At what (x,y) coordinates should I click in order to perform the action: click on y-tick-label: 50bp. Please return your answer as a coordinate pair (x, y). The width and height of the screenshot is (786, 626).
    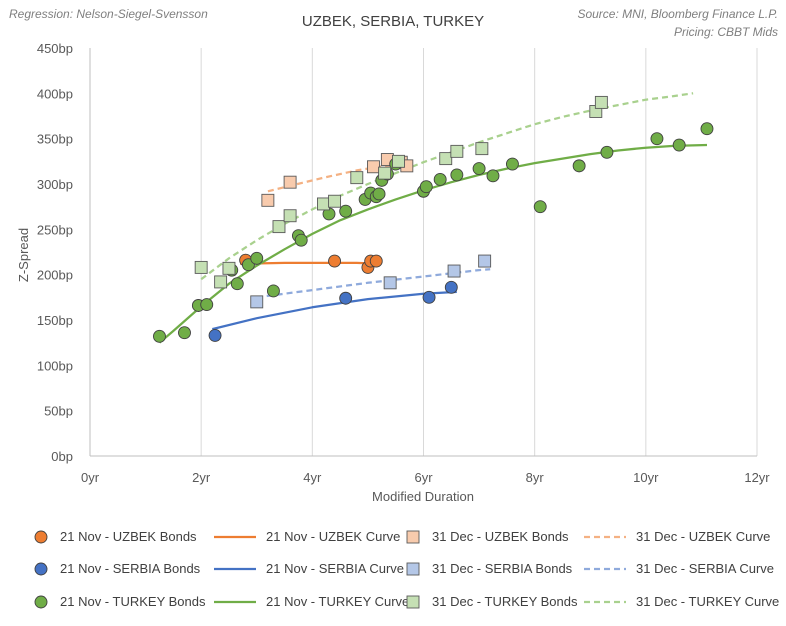
    Looking at the image, I should click on (58, 411).